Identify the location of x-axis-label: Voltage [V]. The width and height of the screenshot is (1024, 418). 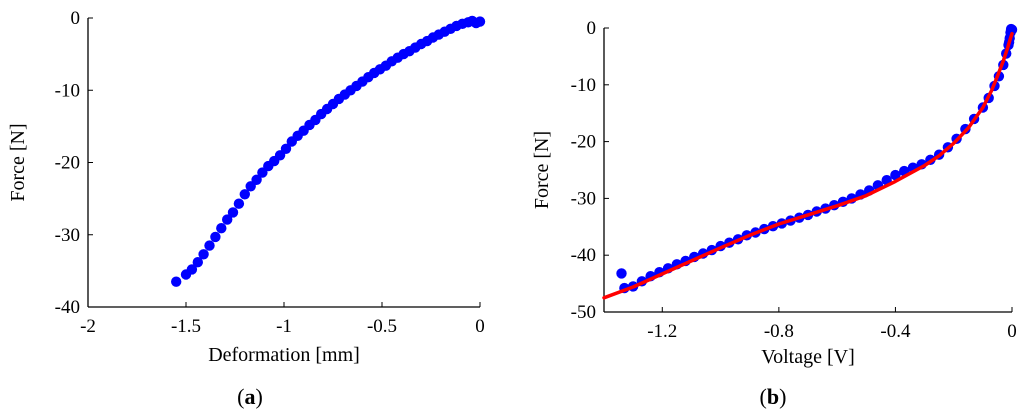
(808, 357).